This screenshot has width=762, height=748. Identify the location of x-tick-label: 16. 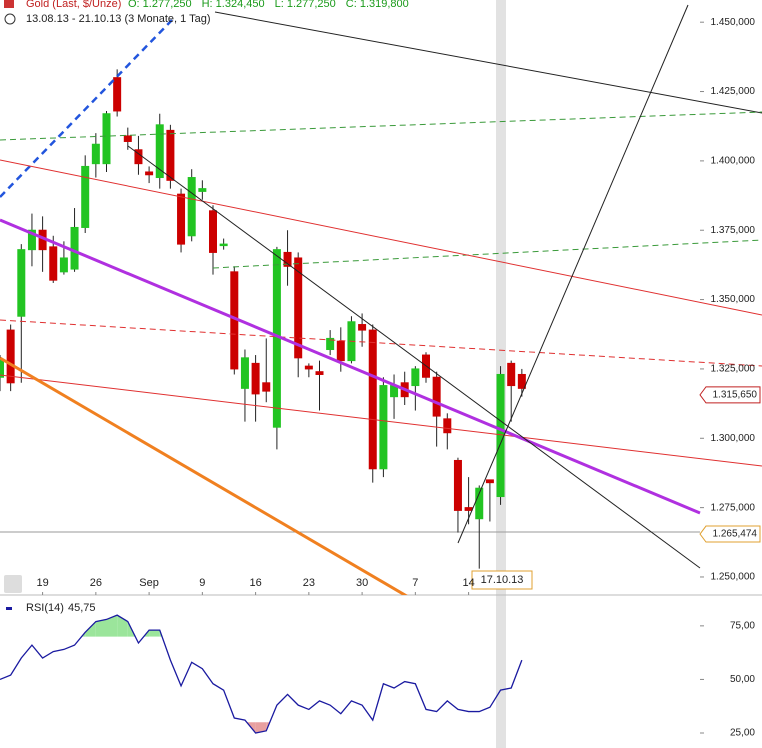
(255, 583).